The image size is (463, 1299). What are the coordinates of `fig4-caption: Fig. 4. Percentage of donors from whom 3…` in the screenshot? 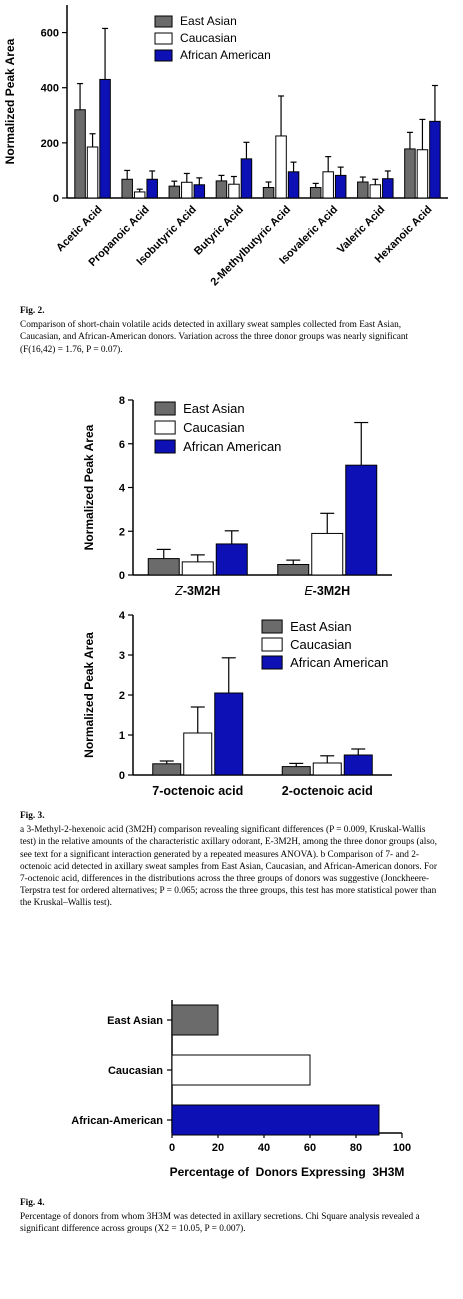 It's located at (230, 1216).